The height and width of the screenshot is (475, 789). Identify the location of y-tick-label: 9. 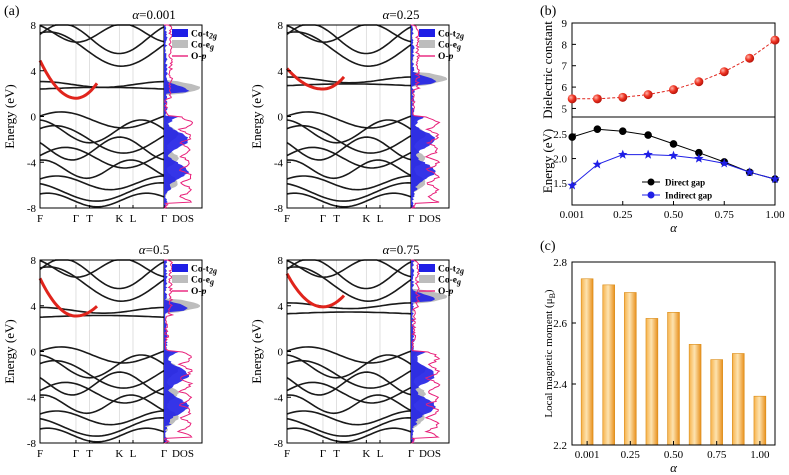
(565, 24).